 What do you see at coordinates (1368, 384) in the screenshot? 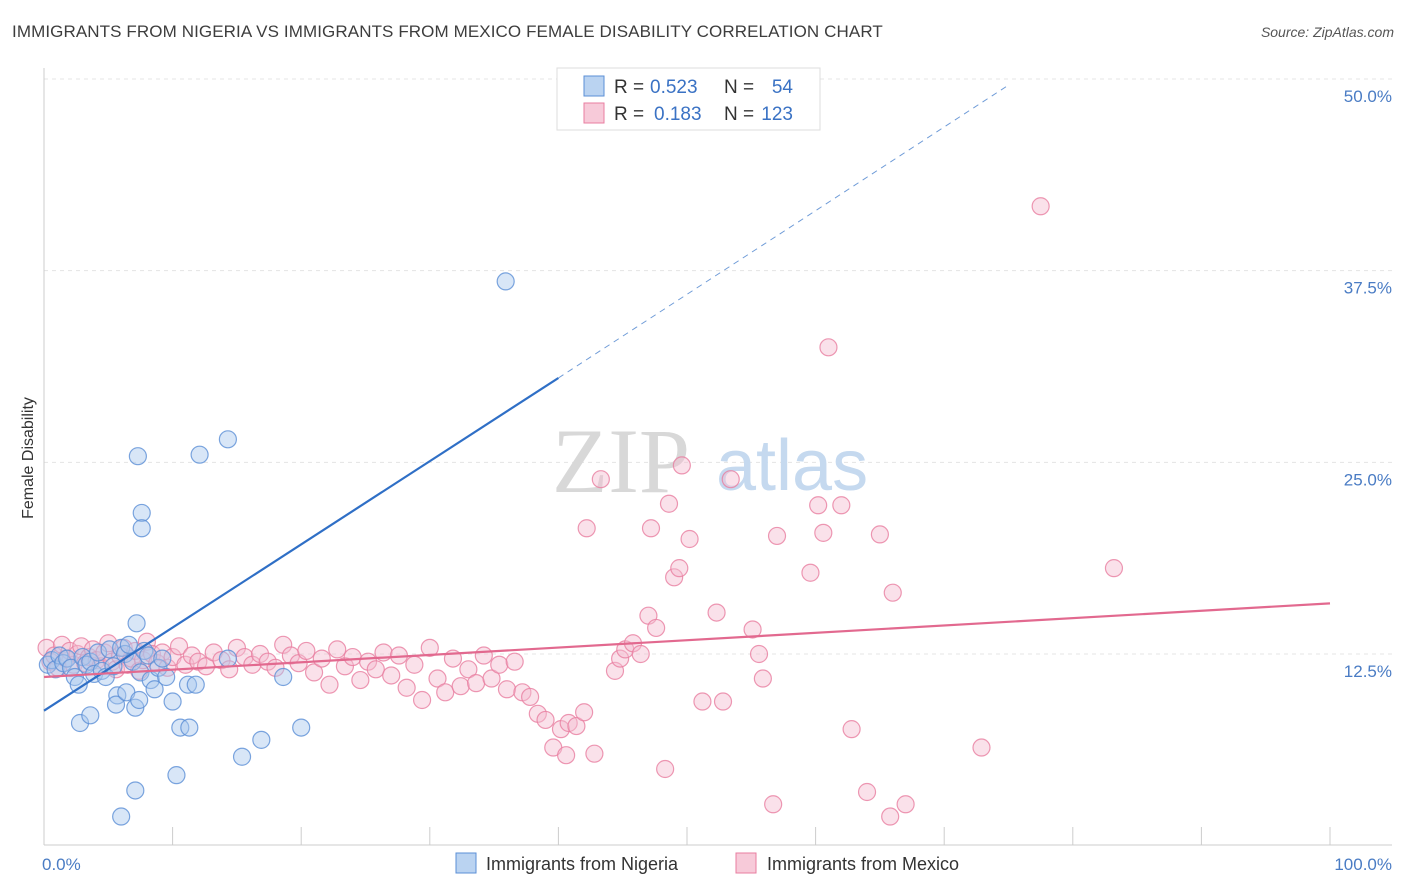
I see `y-tick-labels: 12.5% 25.0% 37.5% 50.0%` at bounding box center [1368, 384].